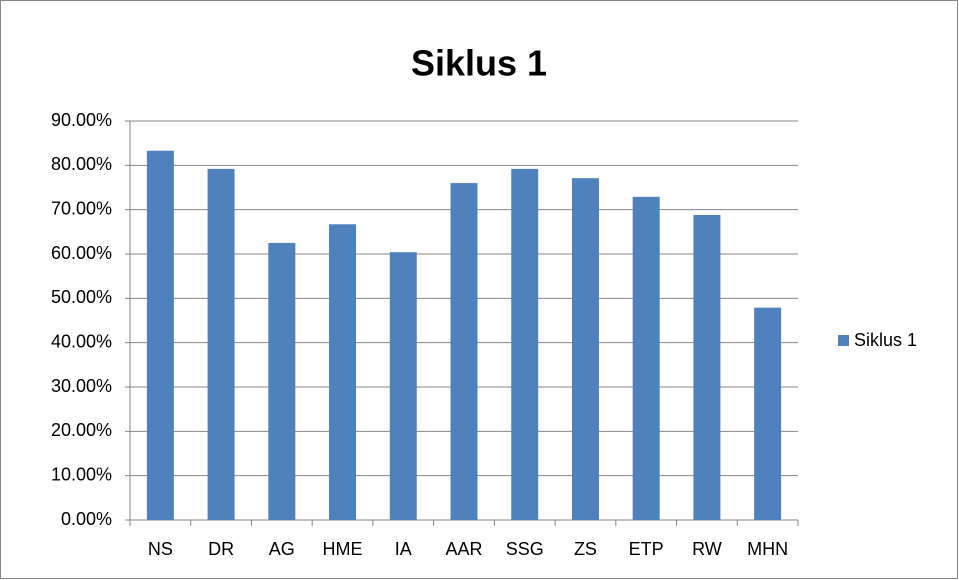 The height and width of the screenshot is (580, 959). What do you see at coordinates (81, 253) in the screenshot?
I see `y-tick-label: 60.00%` at bounding box center [81, 253].